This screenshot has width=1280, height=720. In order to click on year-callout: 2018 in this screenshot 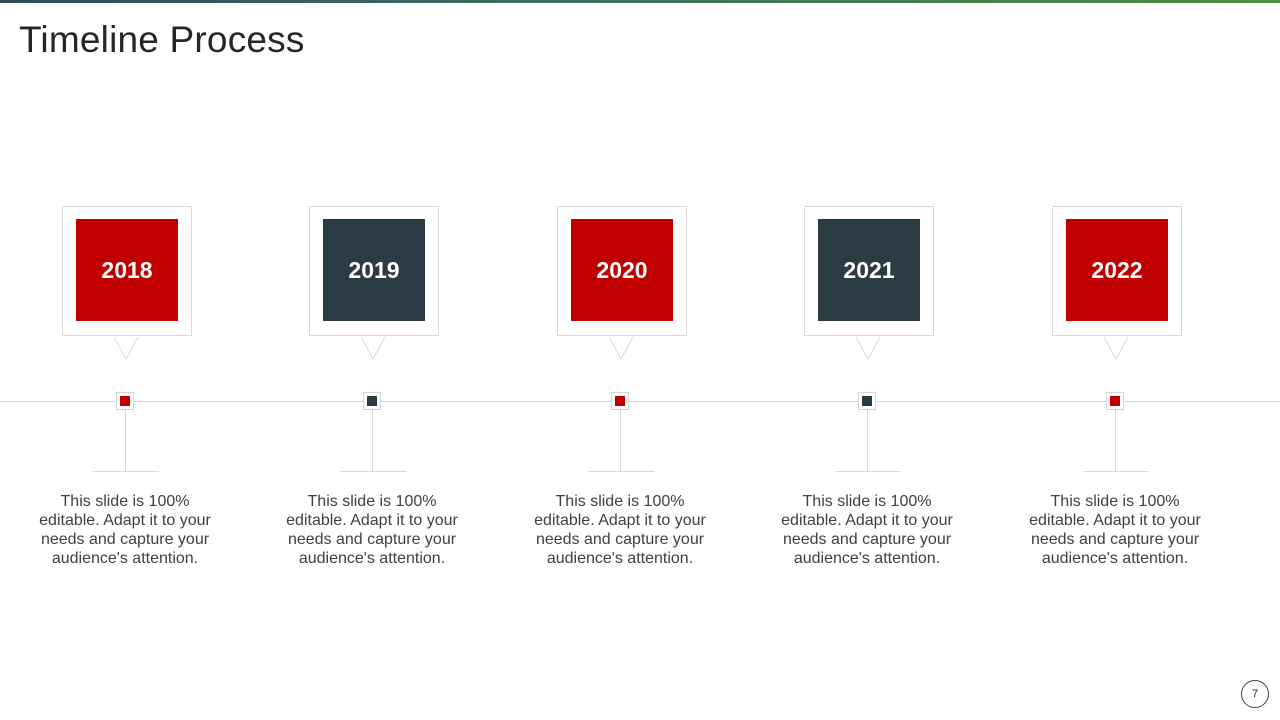, I will do `click(127, 271)`.